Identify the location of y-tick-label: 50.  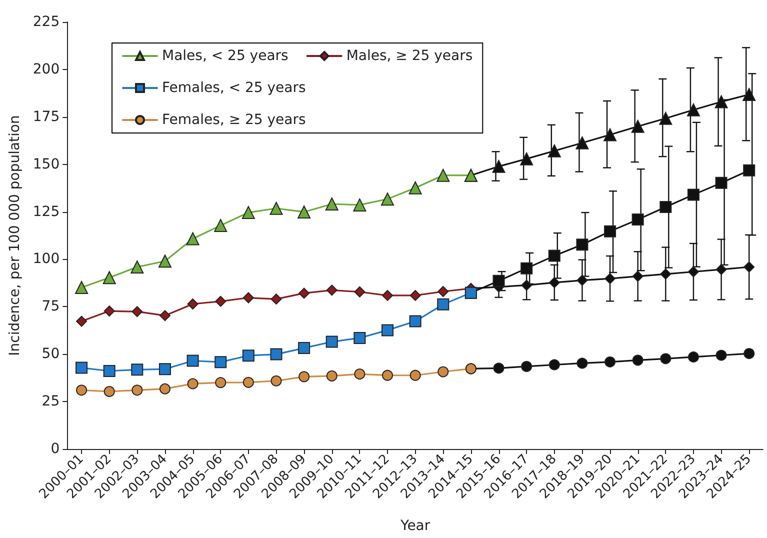
(51, 354).